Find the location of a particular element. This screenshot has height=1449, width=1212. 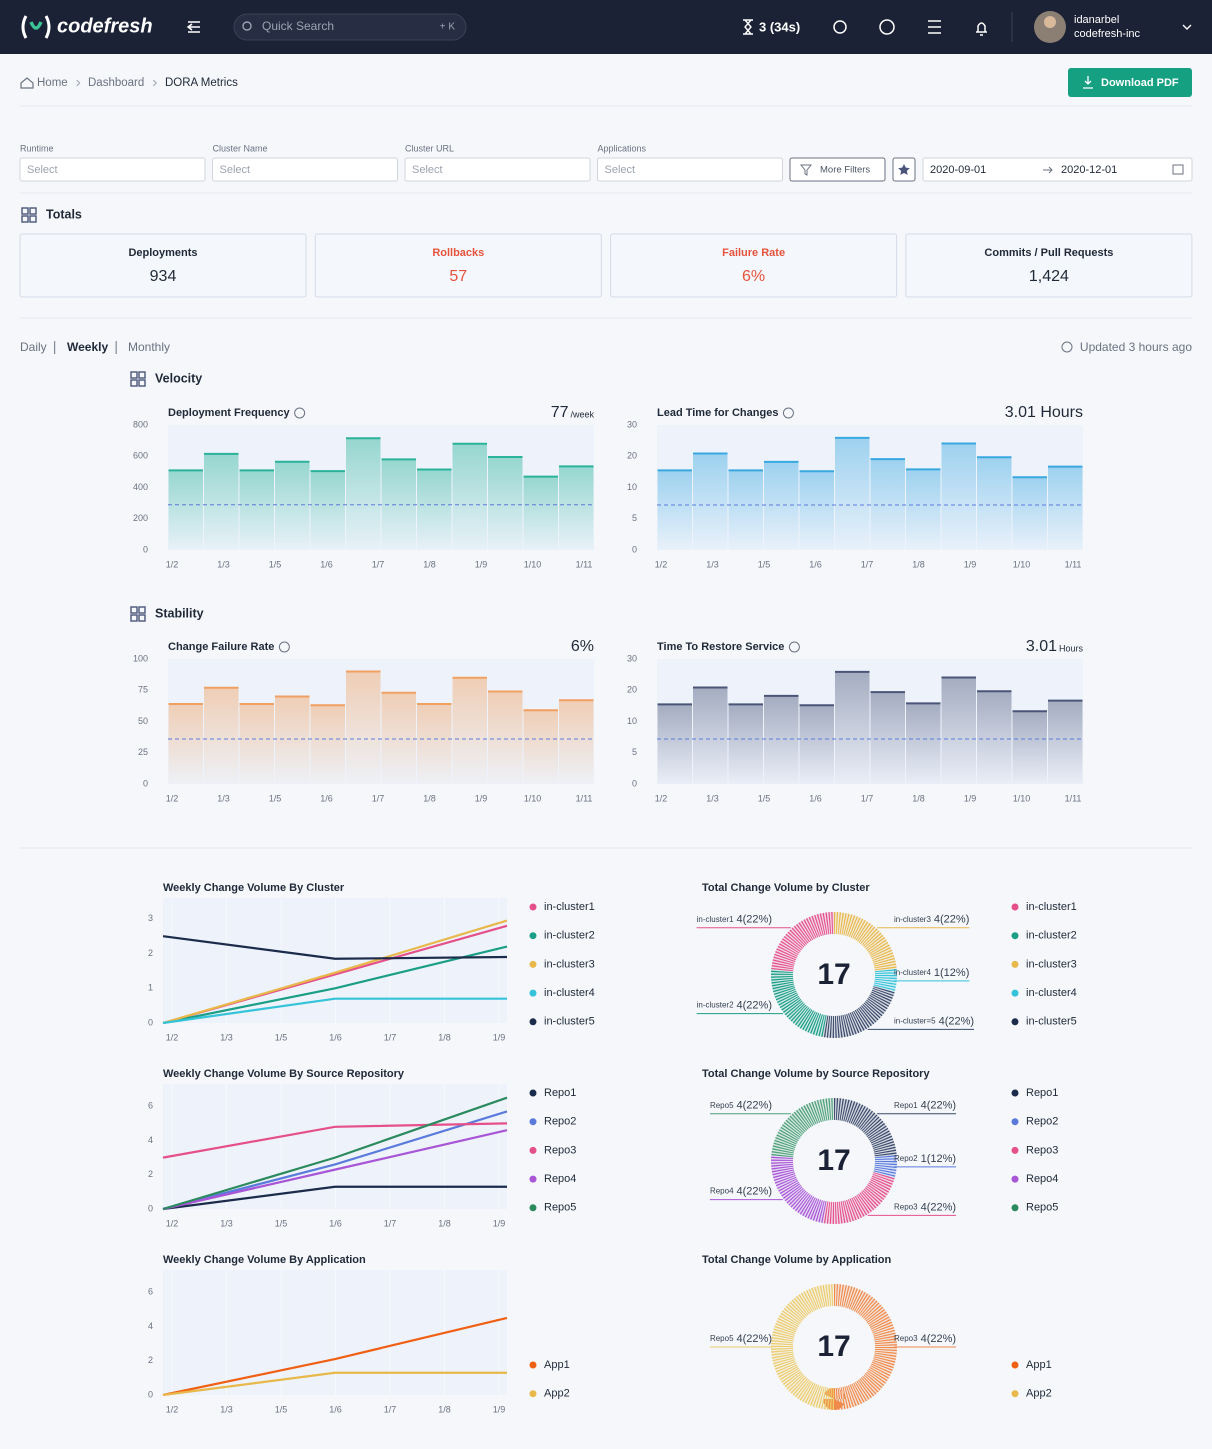

menu-toggle is located at coordinates (193, 27).